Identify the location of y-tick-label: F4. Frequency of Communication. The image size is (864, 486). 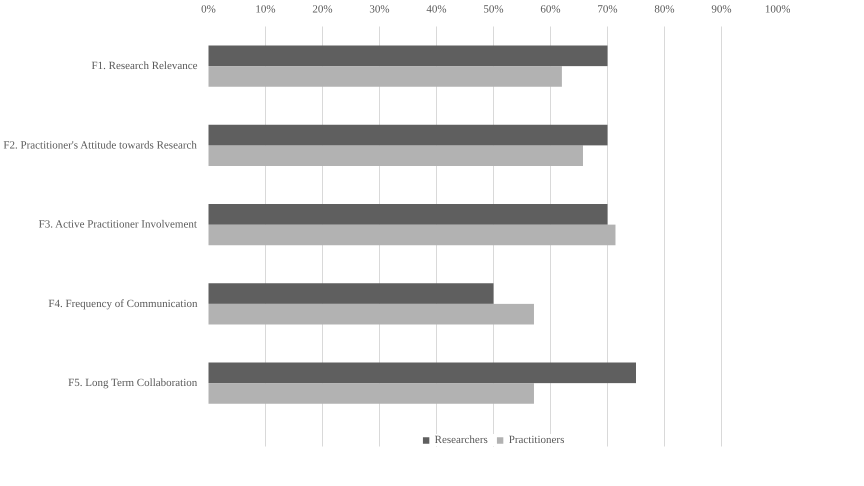
(123, 304).